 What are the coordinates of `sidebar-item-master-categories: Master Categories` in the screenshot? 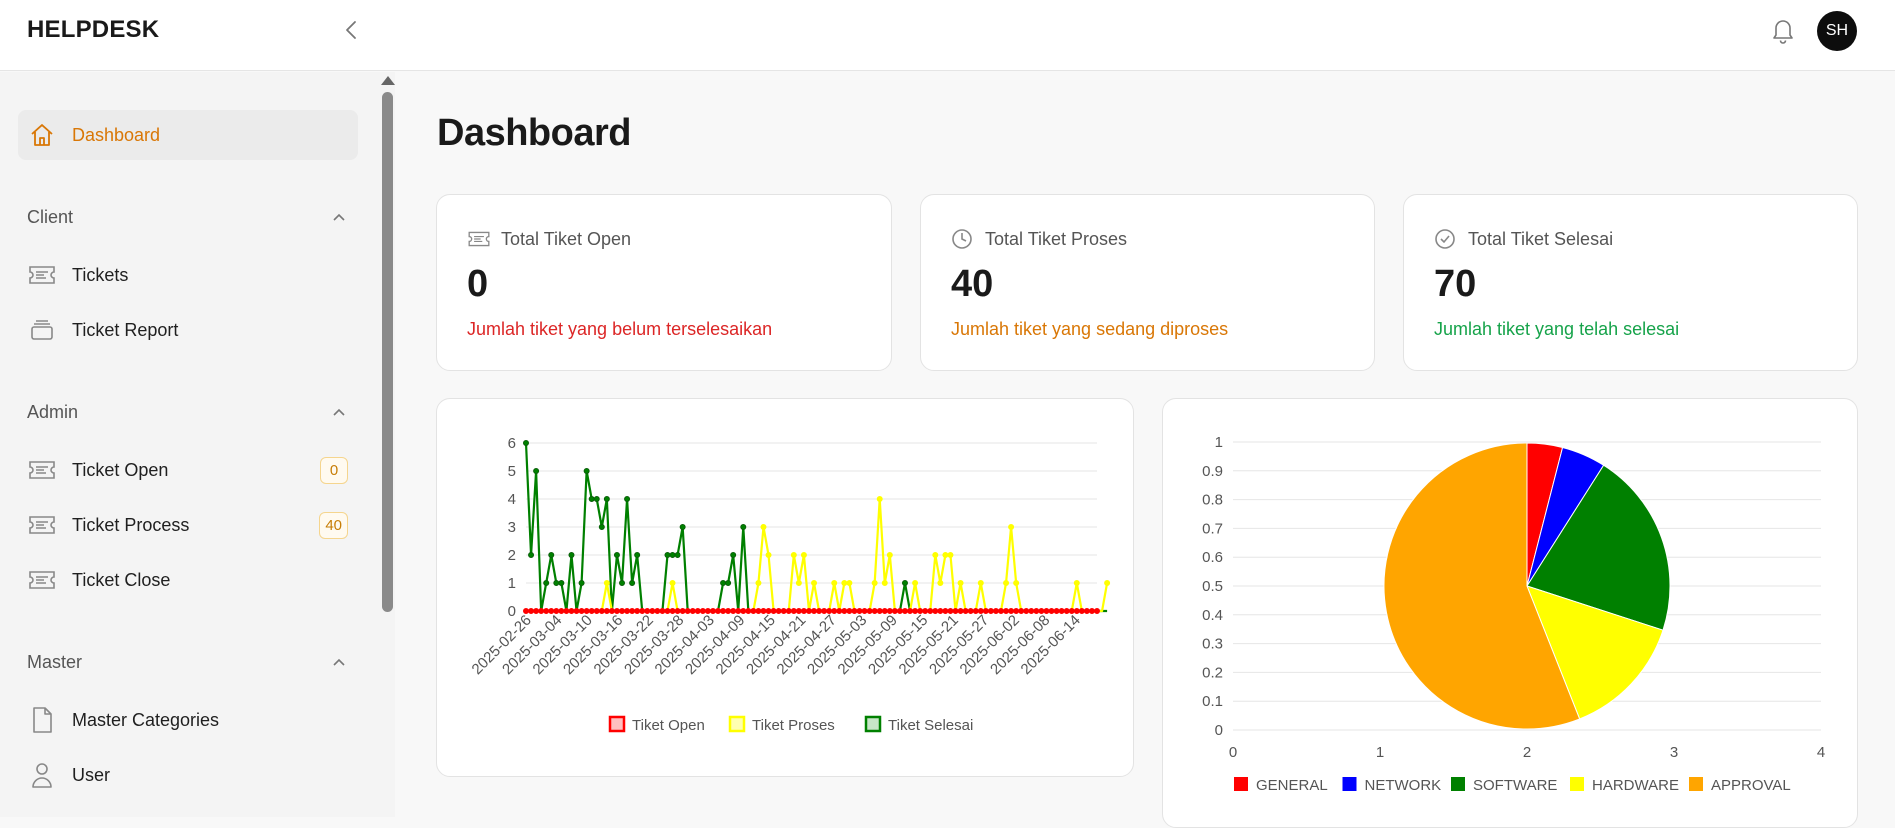 It's located at (188, 720).